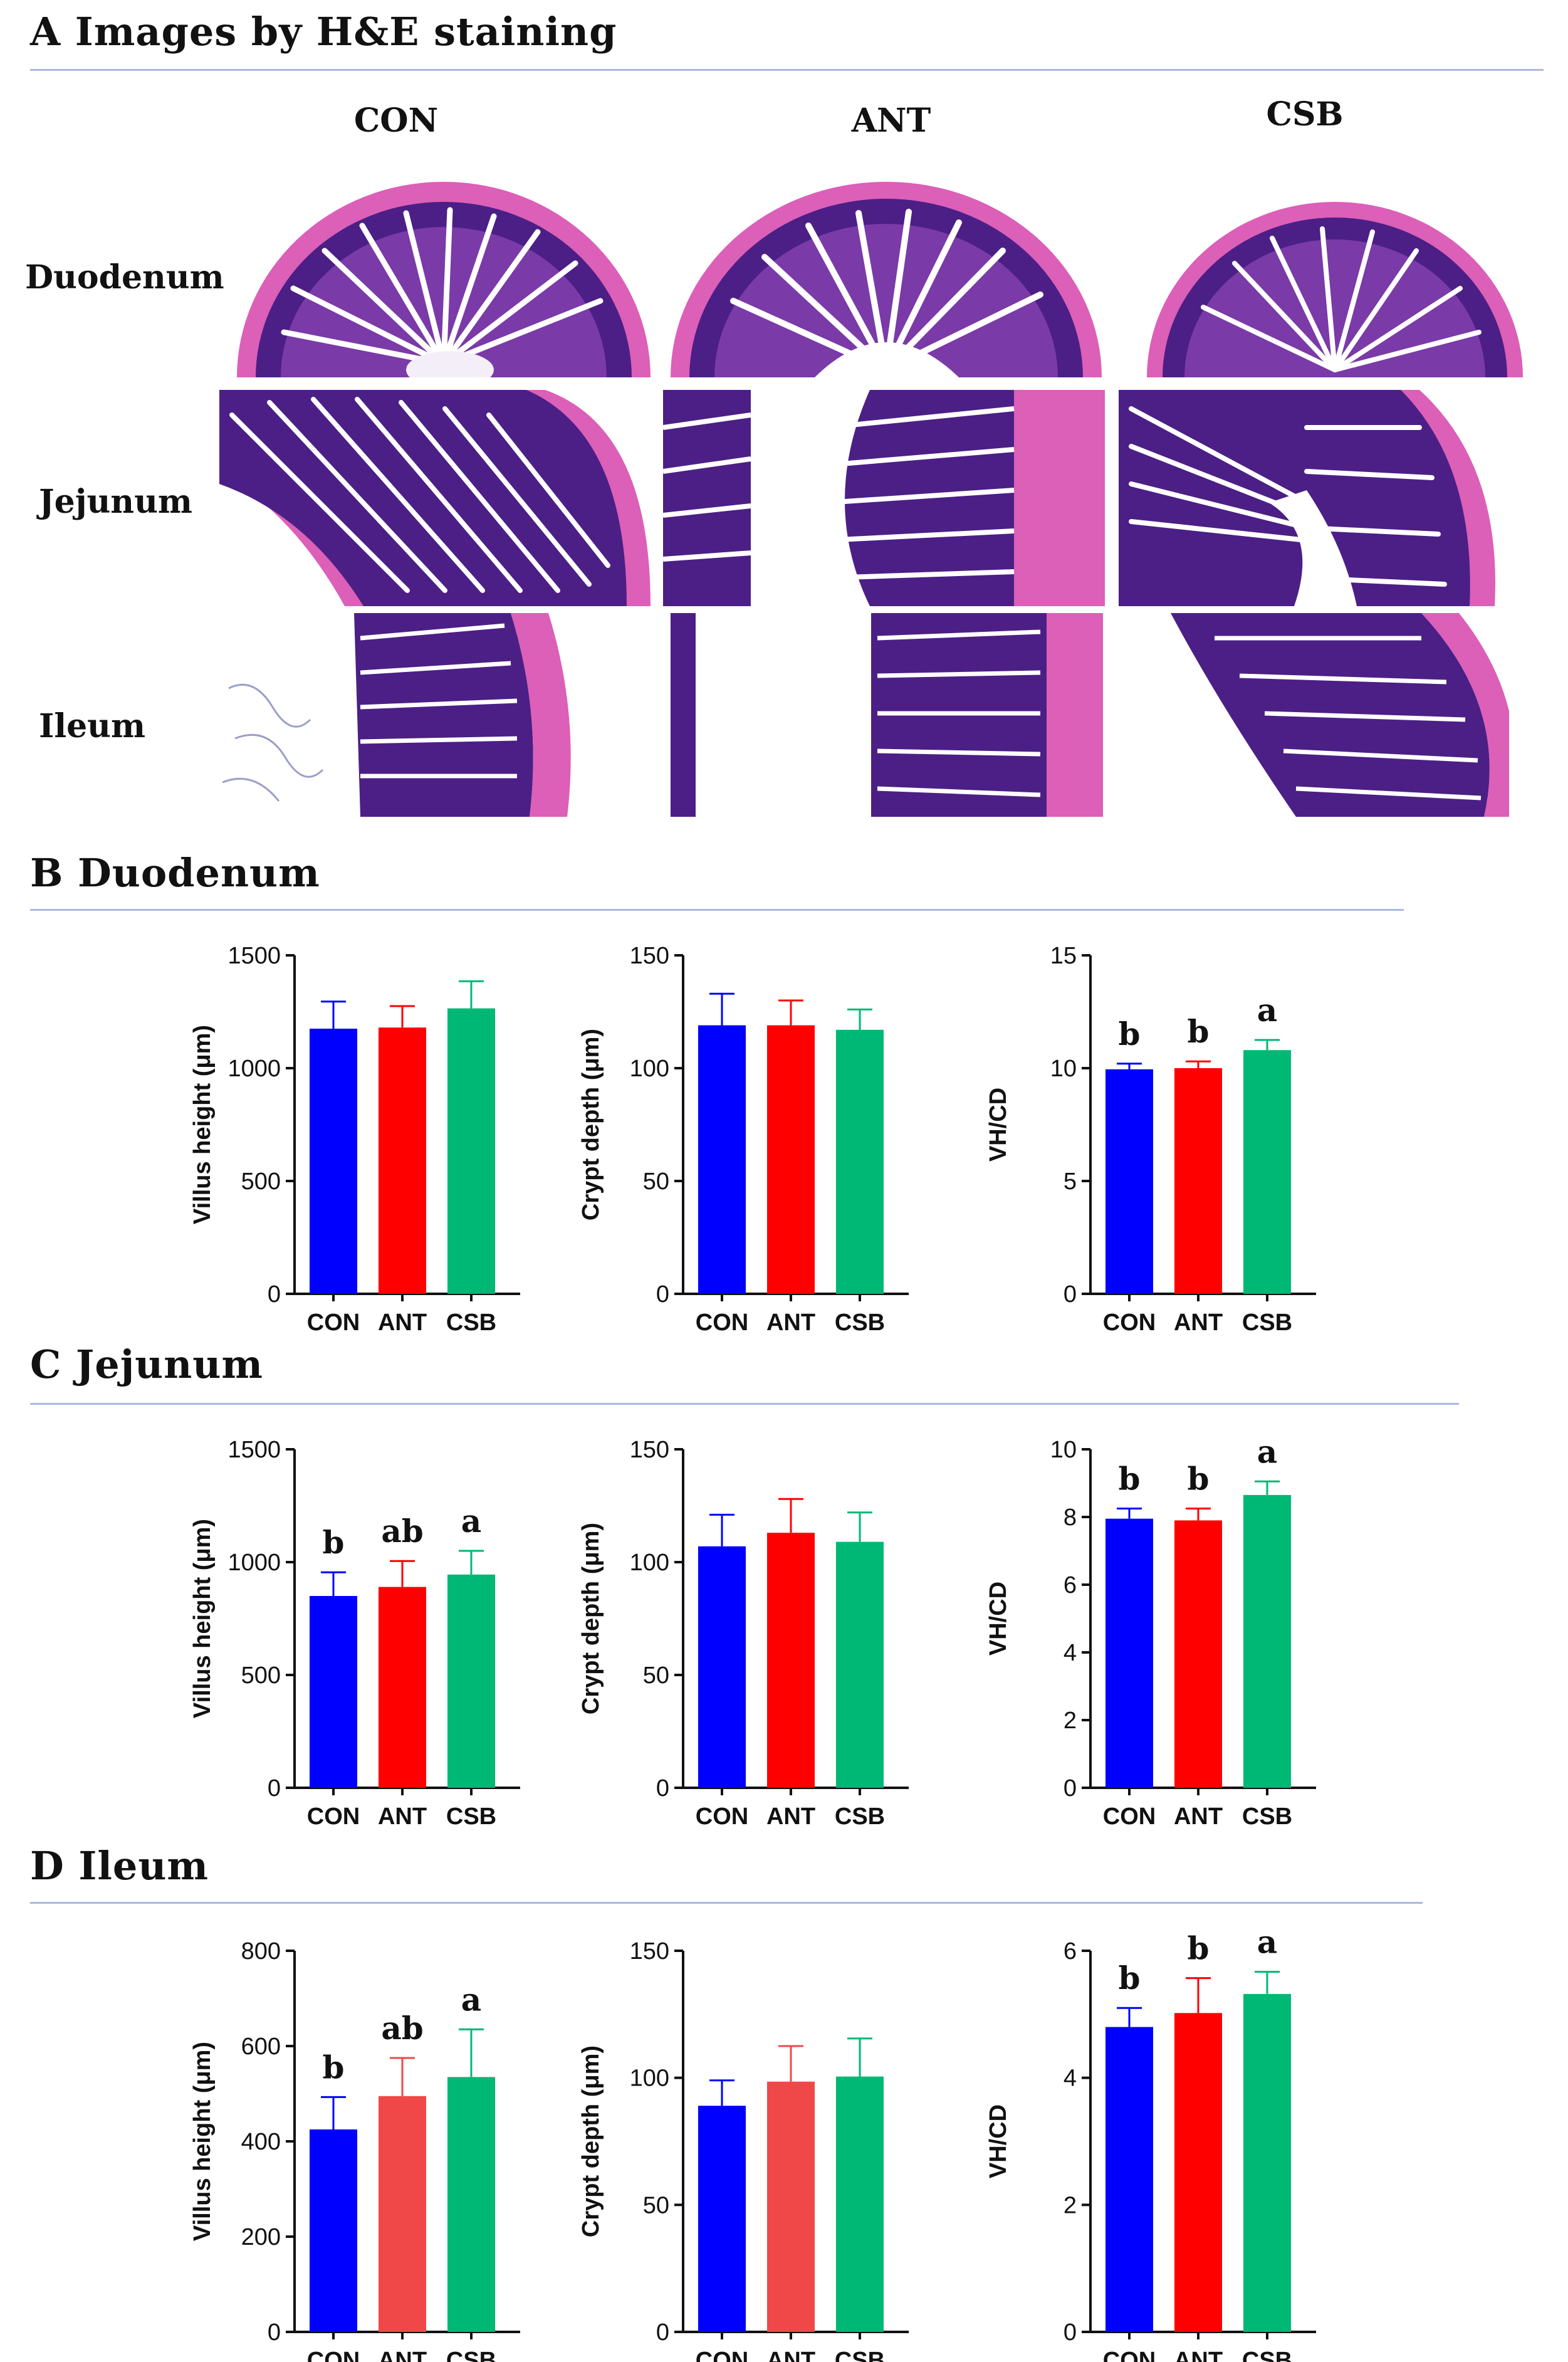  I want to click on ile-vh-sig-letter: ab, so click(402, 2028).